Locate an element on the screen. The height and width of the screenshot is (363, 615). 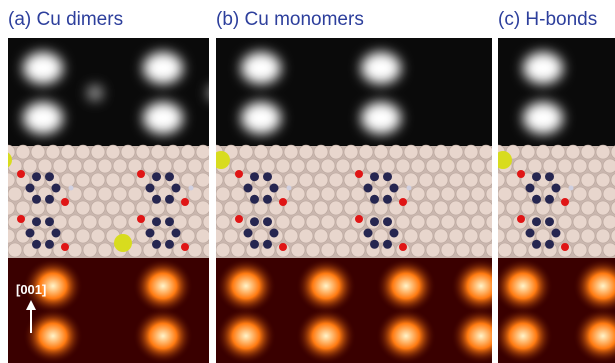
direction-arrow-icon is located at coordinates (31, 316).